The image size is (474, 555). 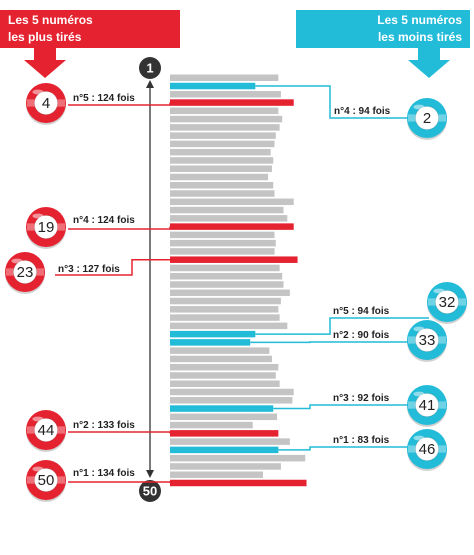 I want to click on ball-most-4-shine, so click(x=38, y=92).